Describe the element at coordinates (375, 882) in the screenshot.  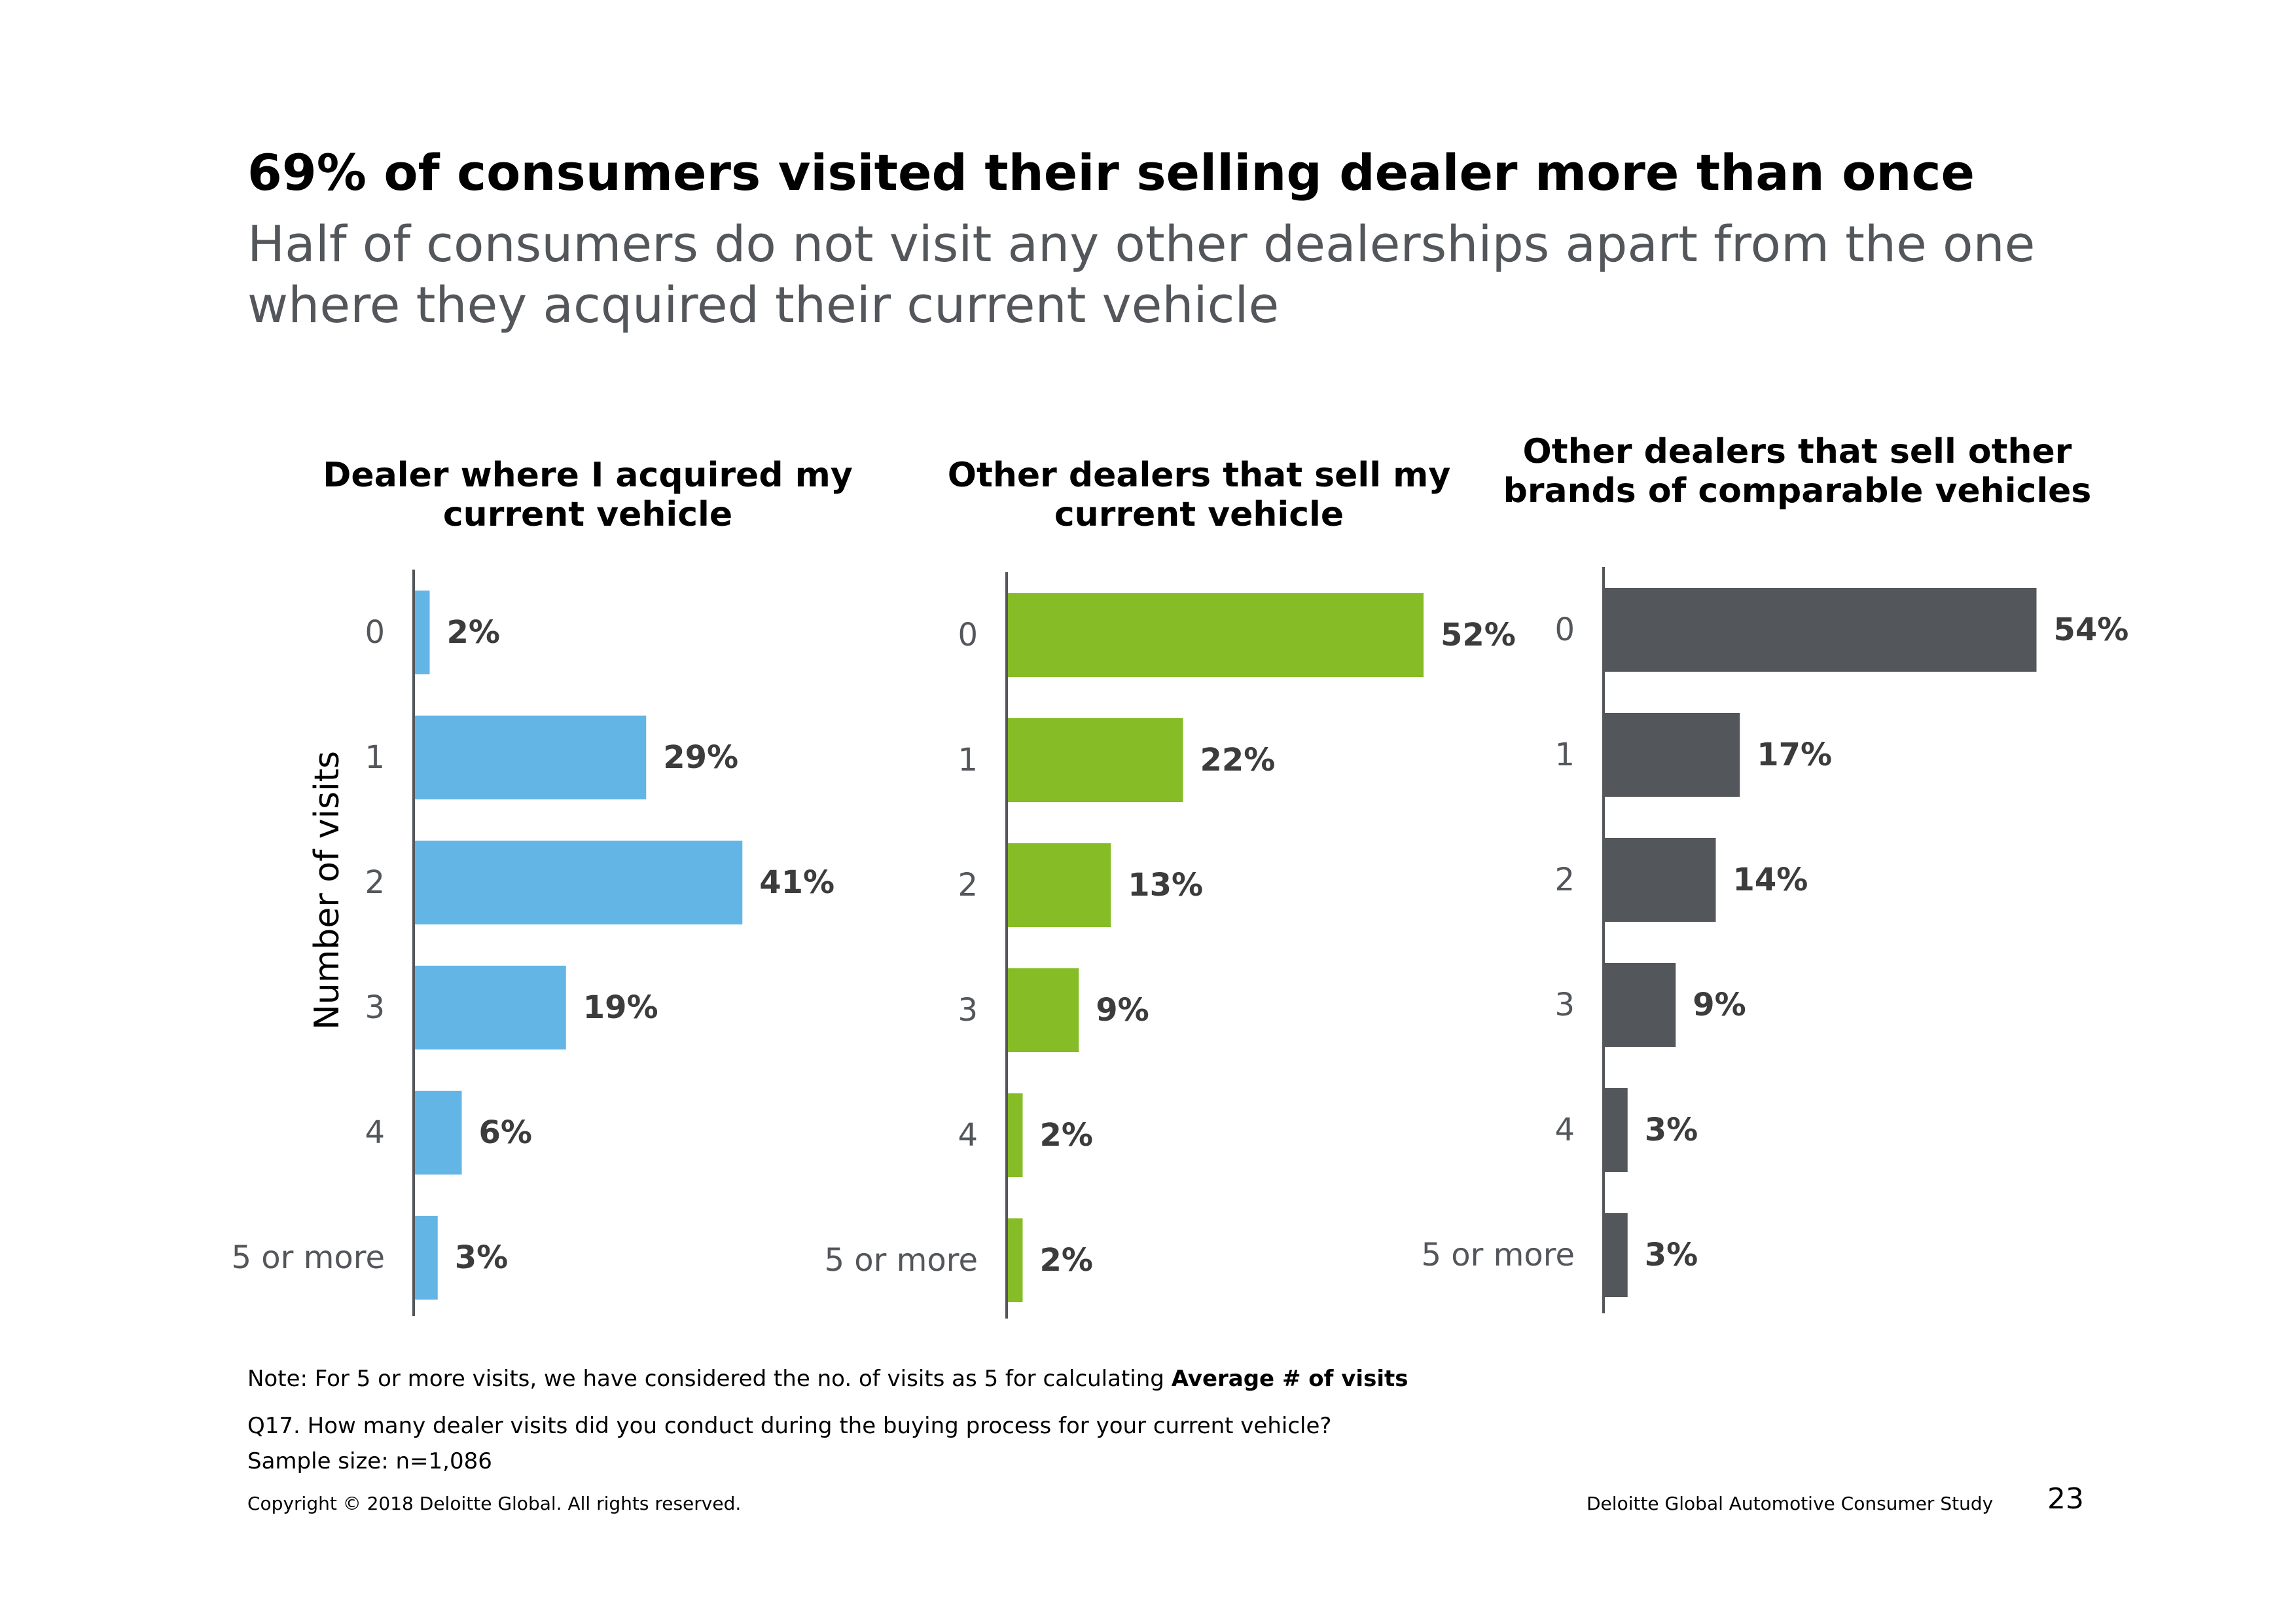
I see `category-label-0-2: 2` at that location.